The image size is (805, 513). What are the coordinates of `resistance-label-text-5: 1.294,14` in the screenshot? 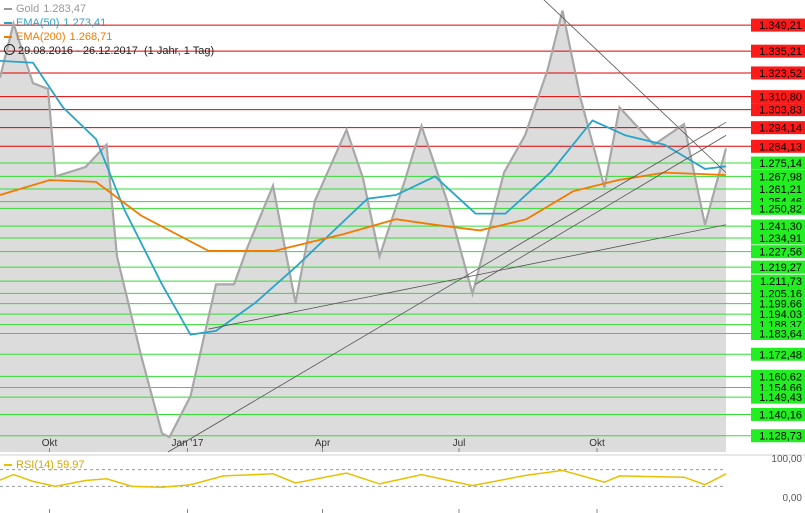 It's located at (780, 129).